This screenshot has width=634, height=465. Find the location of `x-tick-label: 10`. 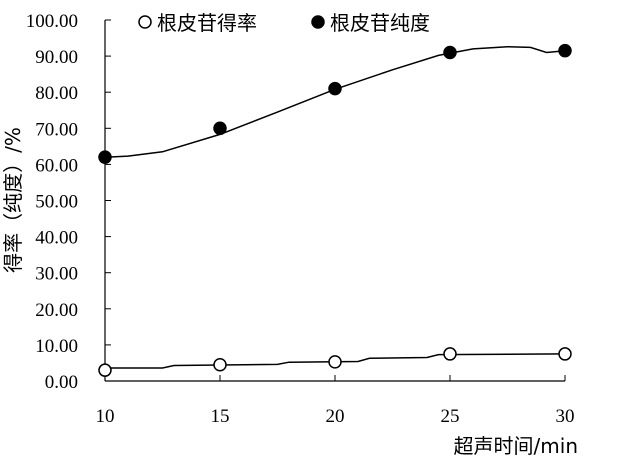

x-tick-label: 10 is located at coordinates (105, 416).